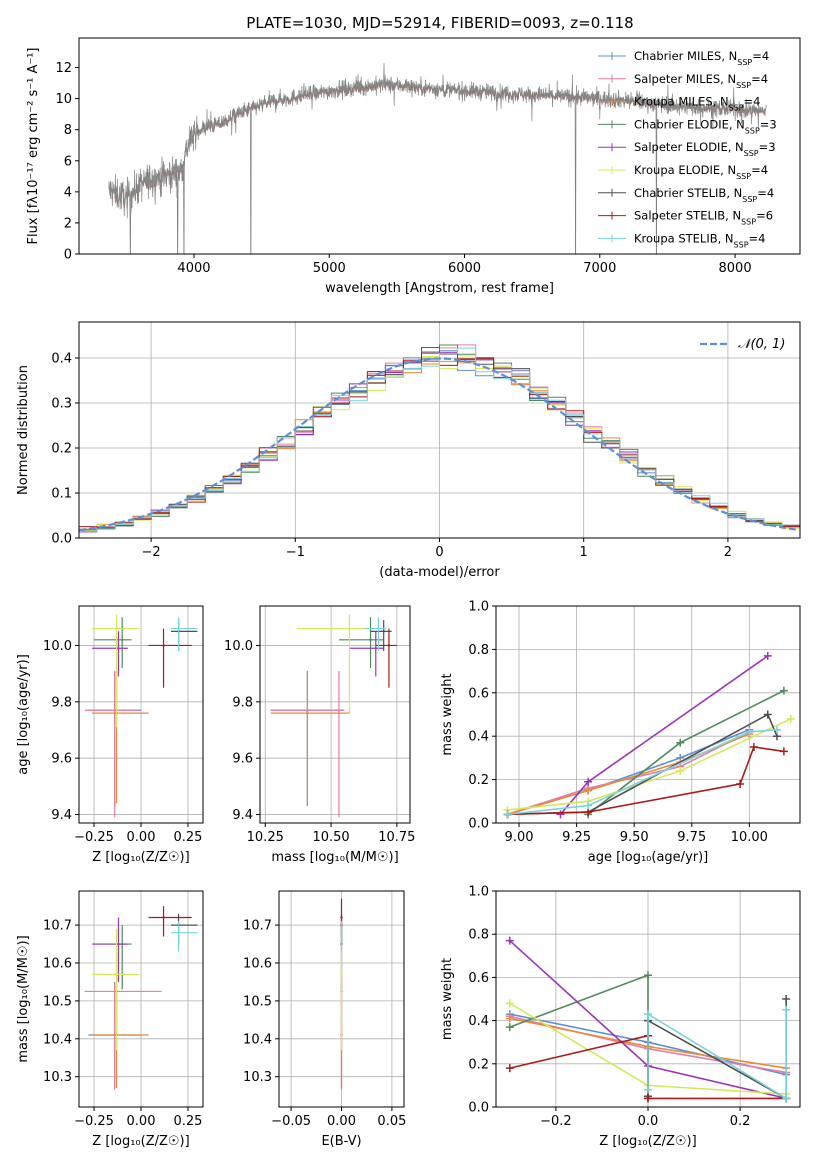 Image resolution: width=819 pixels, height=1170 pixels. Describe the element at coordinates (61, 494) in the screenshot. I see `y-tick-label: 0.1` at that location.